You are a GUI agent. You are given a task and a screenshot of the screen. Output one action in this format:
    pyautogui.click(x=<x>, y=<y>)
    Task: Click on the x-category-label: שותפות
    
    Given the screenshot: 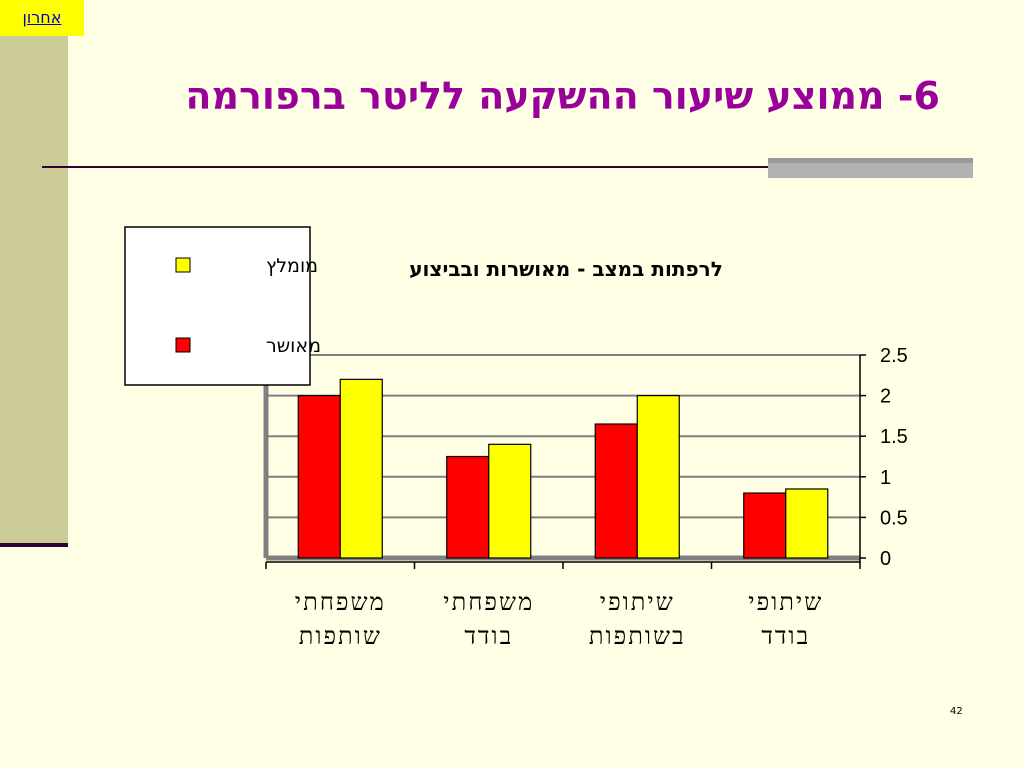 What is the action you would take?
    pyautogui.click(x=340, y=636)
    